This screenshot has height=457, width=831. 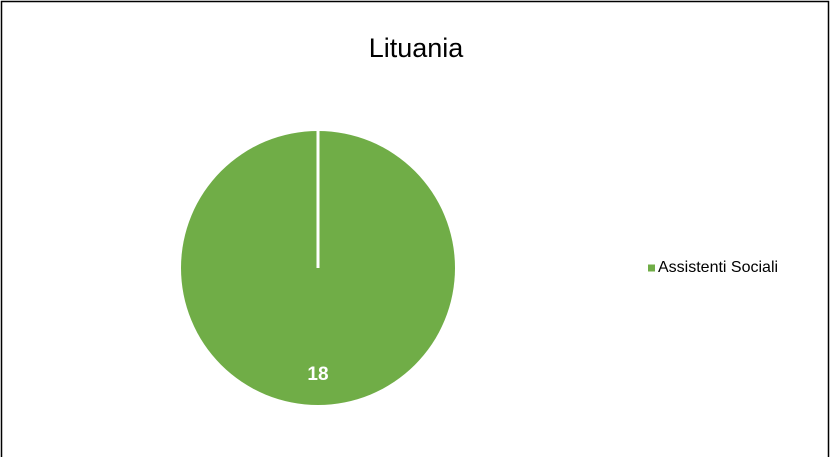 I want to click on chart-title: Lituania, so click(x=417, y=48).